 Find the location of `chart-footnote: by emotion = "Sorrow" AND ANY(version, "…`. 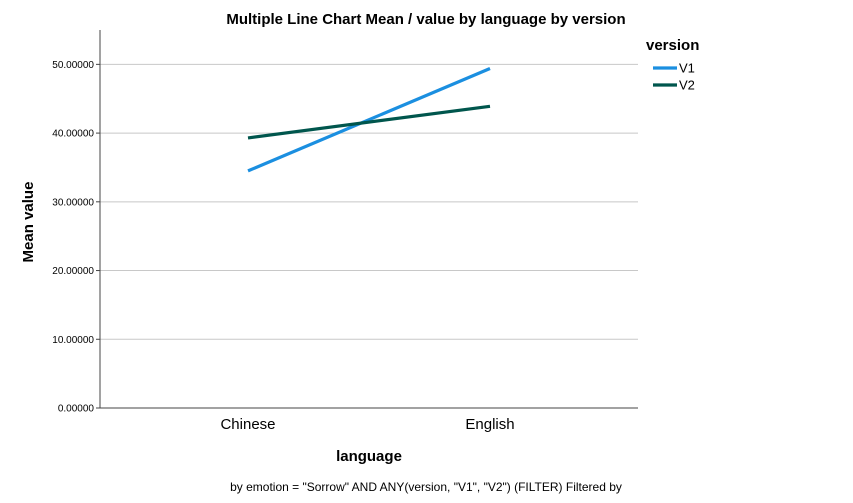

chart-footnote: by emotion = "Sorrow" AND ANY(version, "… is located at coordinates (426, 487).